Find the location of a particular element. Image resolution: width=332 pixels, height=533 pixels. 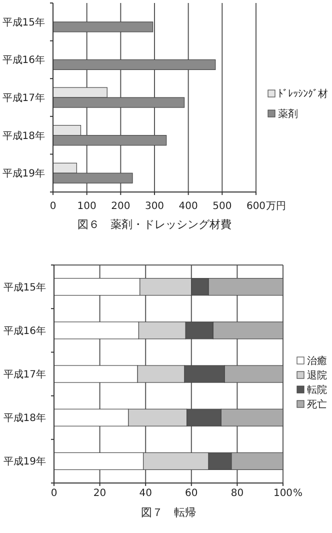

x-tick-label: 80 is located at coordinates (237, 493).